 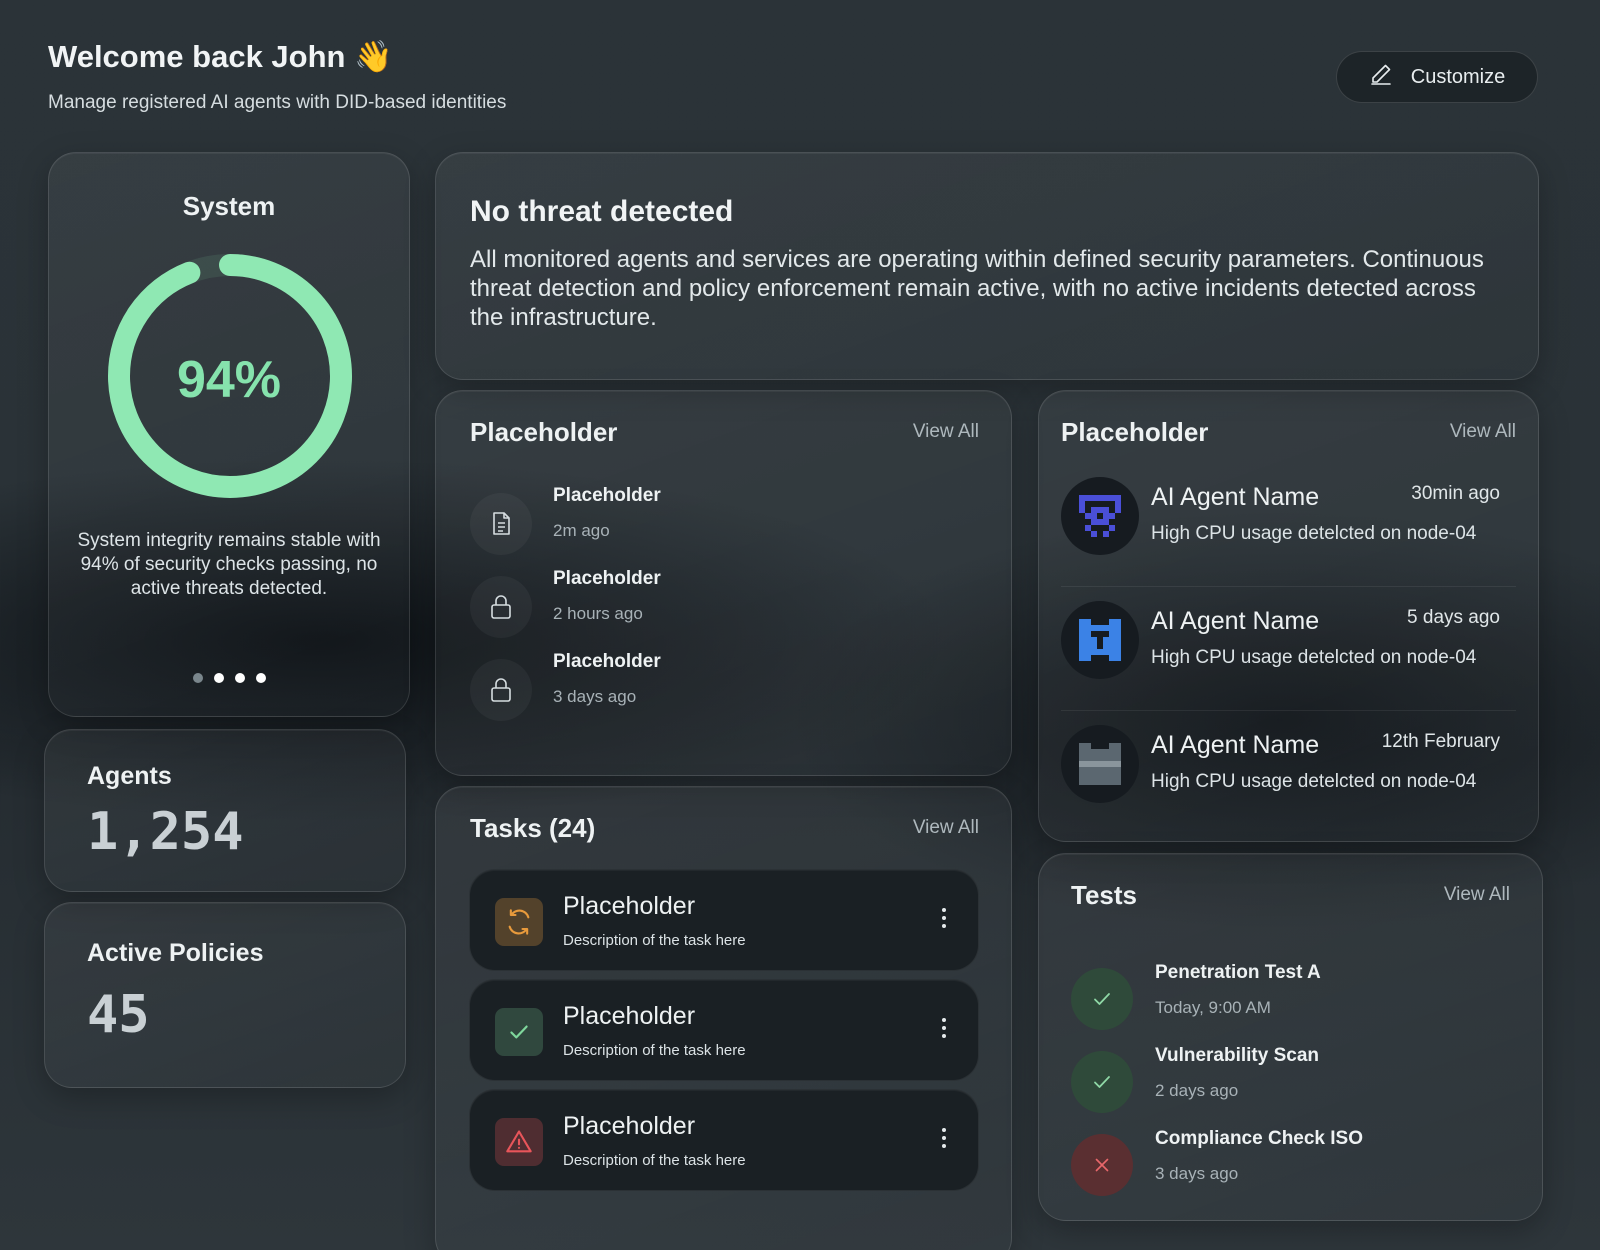 I want to click on policies-card: Active Policies 45, so click(x=225, y=995).